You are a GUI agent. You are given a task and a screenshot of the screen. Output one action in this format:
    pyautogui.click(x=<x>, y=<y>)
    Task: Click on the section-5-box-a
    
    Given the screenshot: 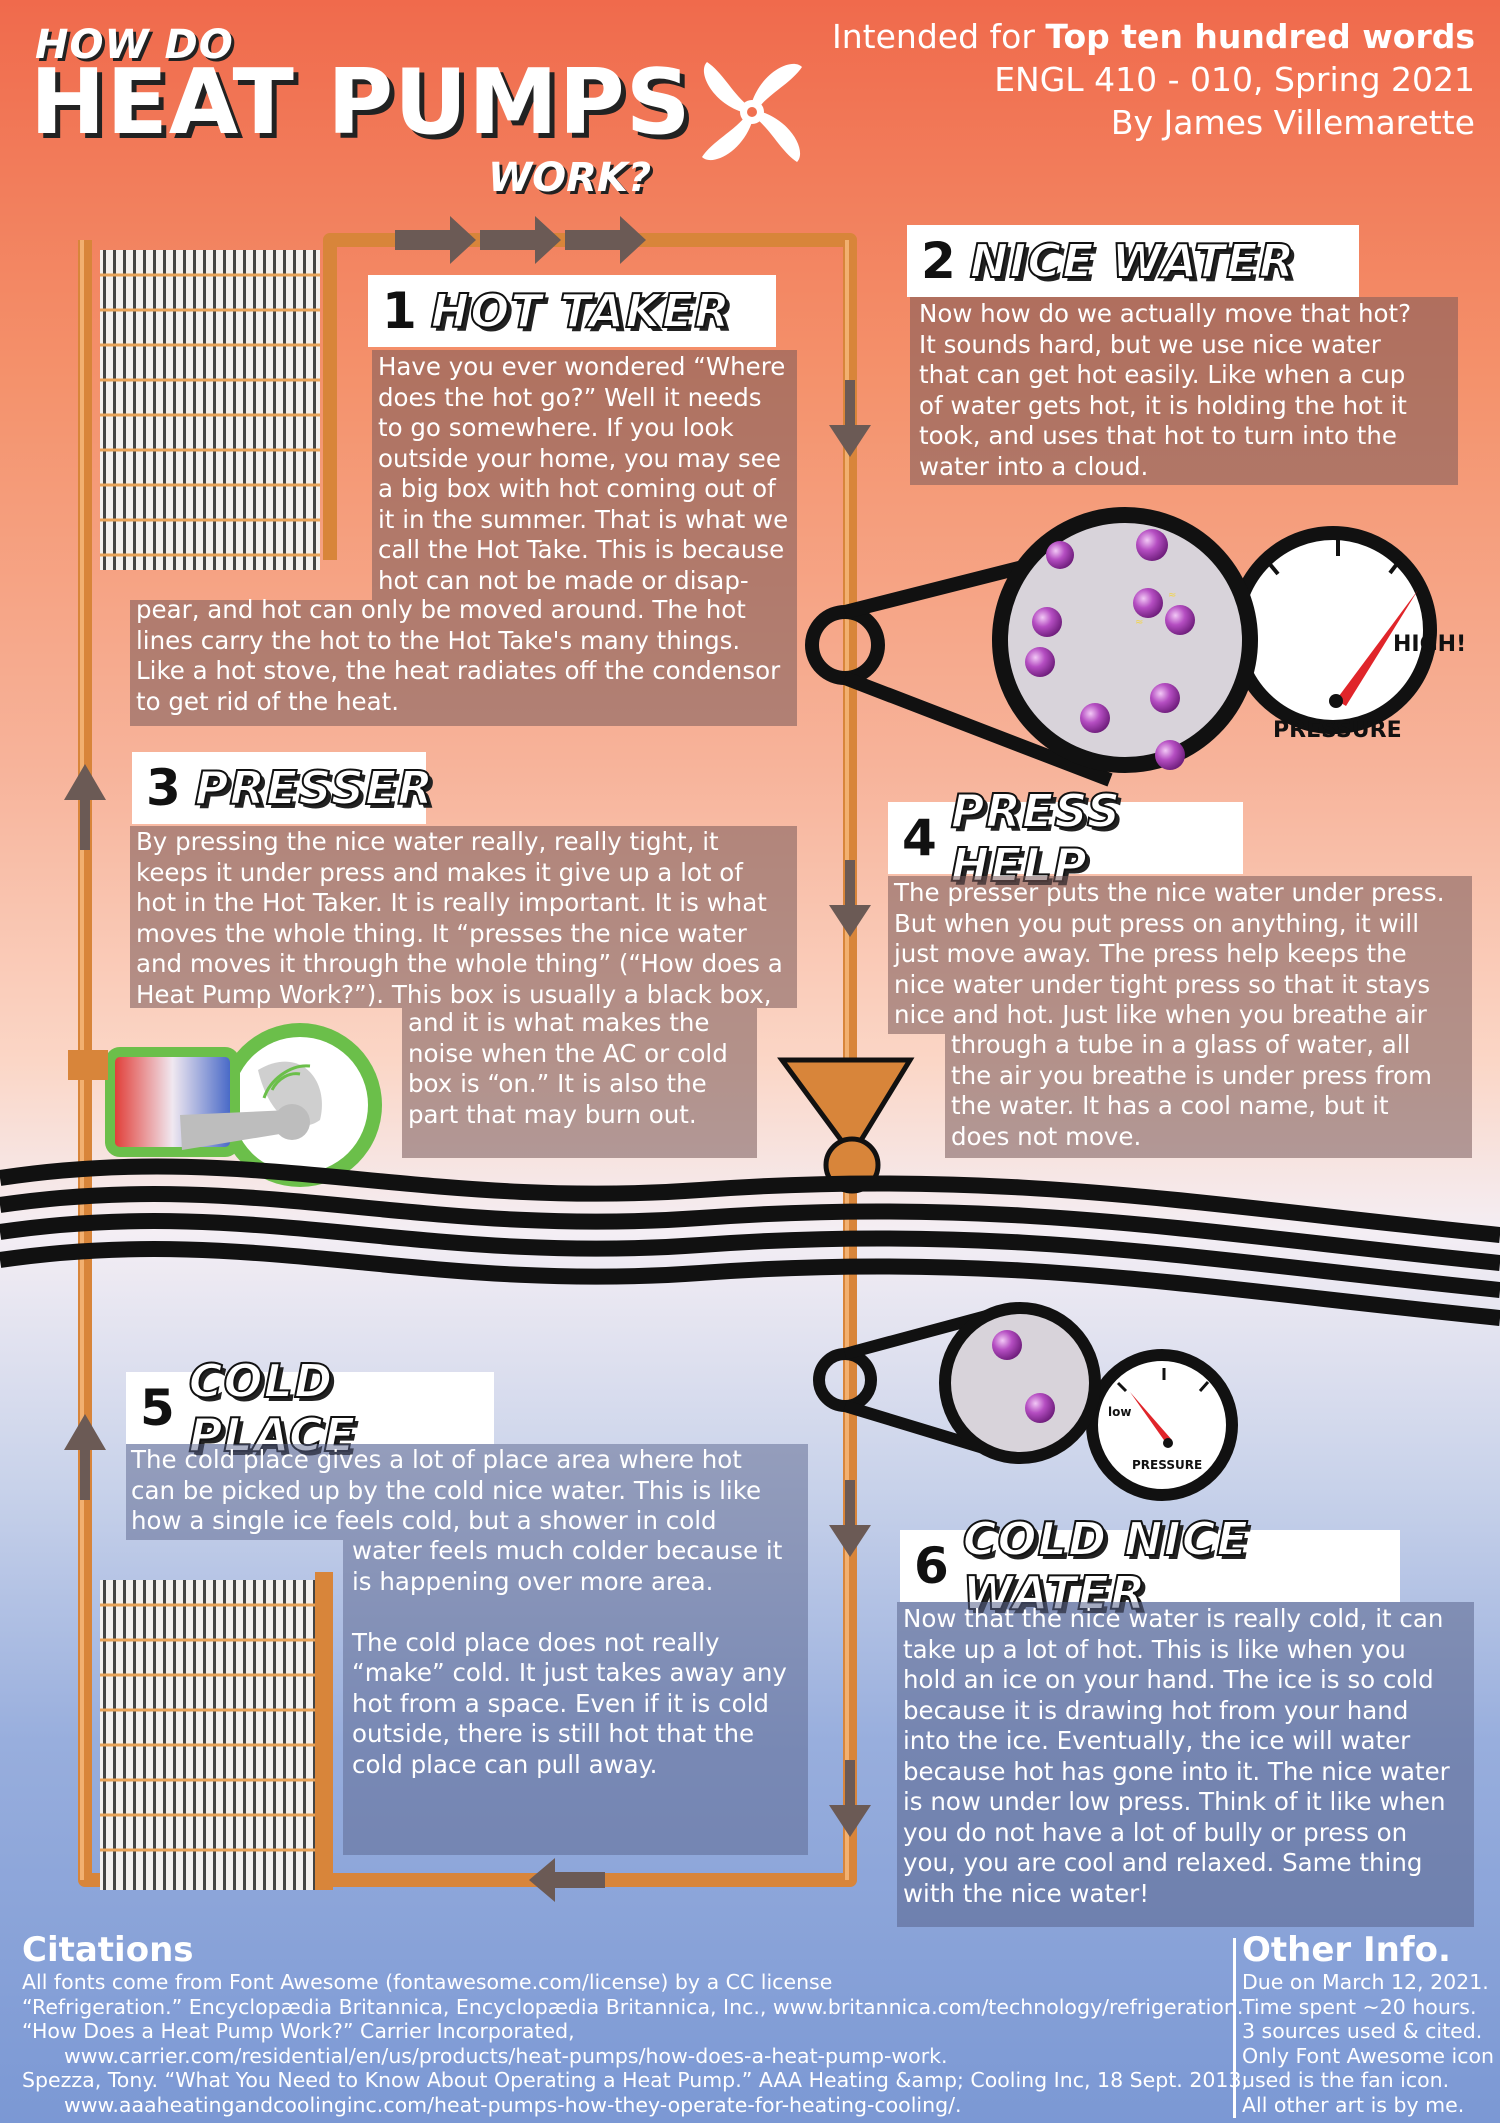 What is the action you would take?
    pyautogui.click(x=467, y=1492)
    